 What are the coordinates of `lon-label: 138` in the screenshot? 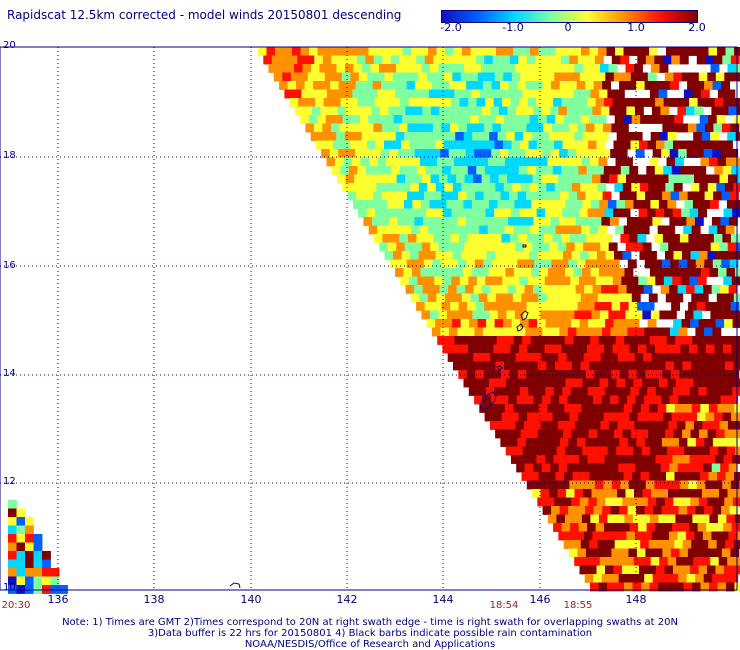 It's located at (154, 599).